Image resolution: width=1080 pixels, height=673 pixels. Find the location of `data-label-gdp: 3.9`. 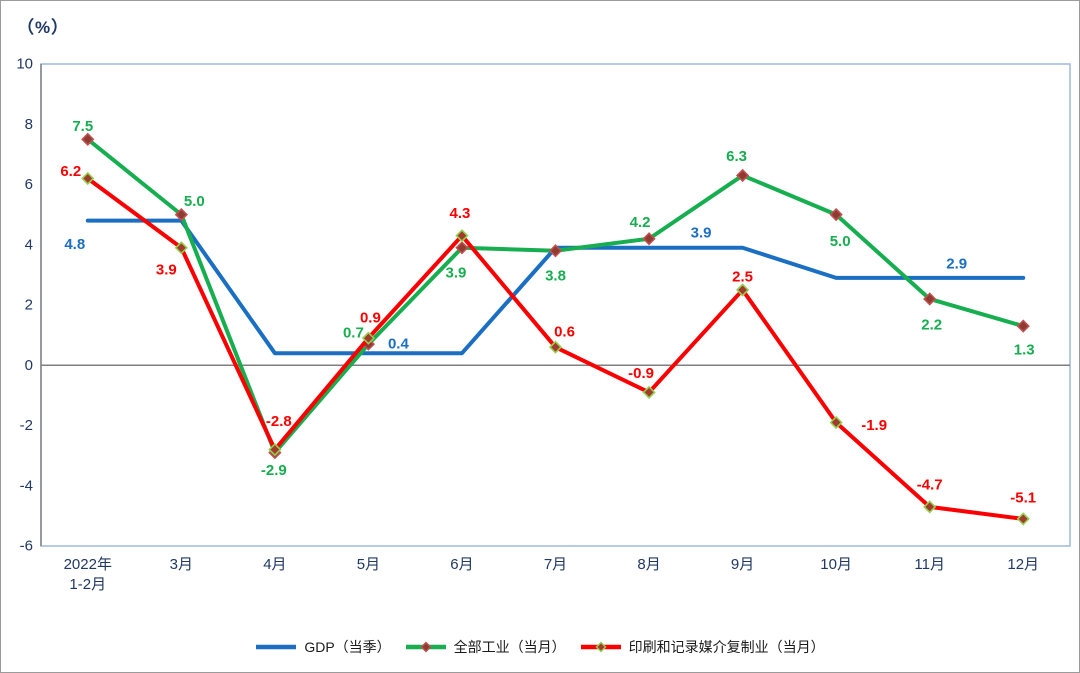

data-label-gdp: 3.9 is located at coordinates (701, 232).